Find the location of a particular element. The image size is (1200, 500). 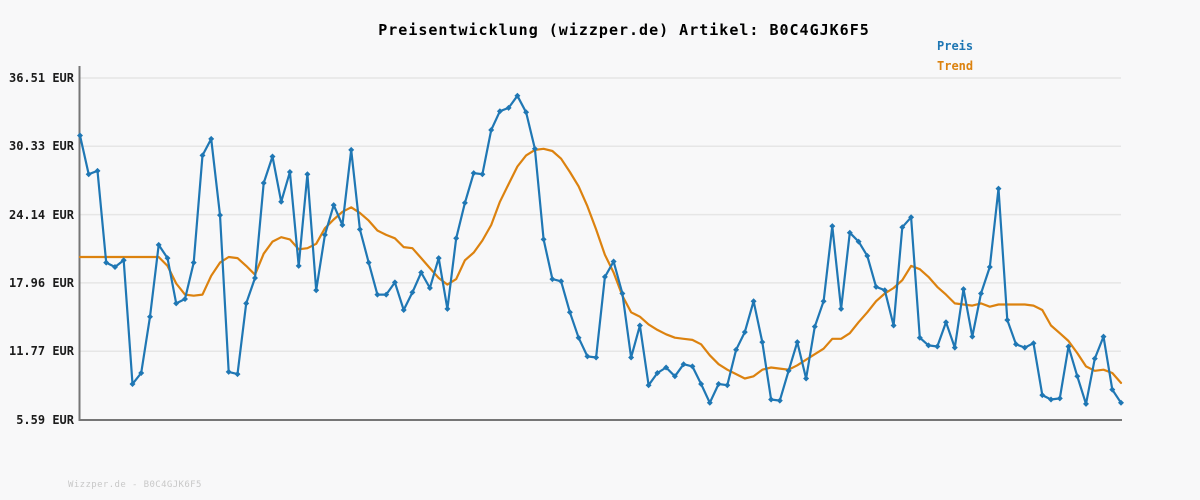

y-axis-tick-label: 17.96 EUR is located at coordinates (41, 282).